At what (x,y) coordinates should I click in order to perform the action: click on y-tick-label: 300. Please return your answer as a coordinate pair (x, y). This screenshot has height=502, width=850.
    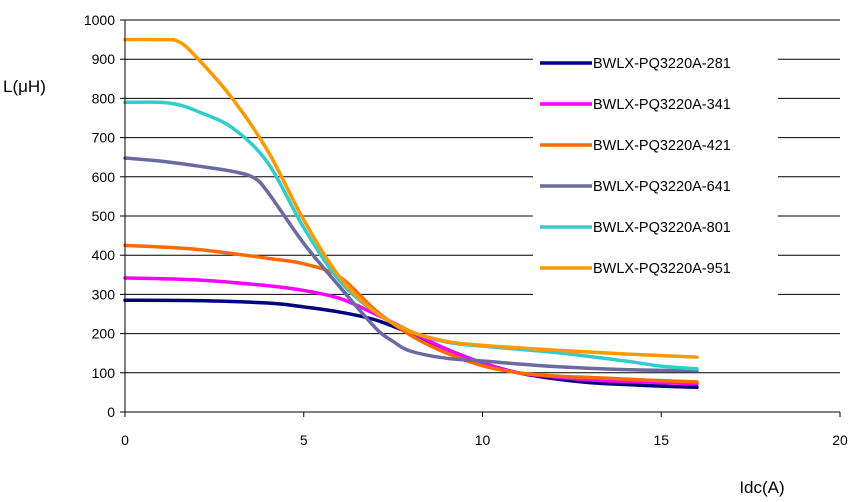
    Looking at the image, I should click on (104, 294).